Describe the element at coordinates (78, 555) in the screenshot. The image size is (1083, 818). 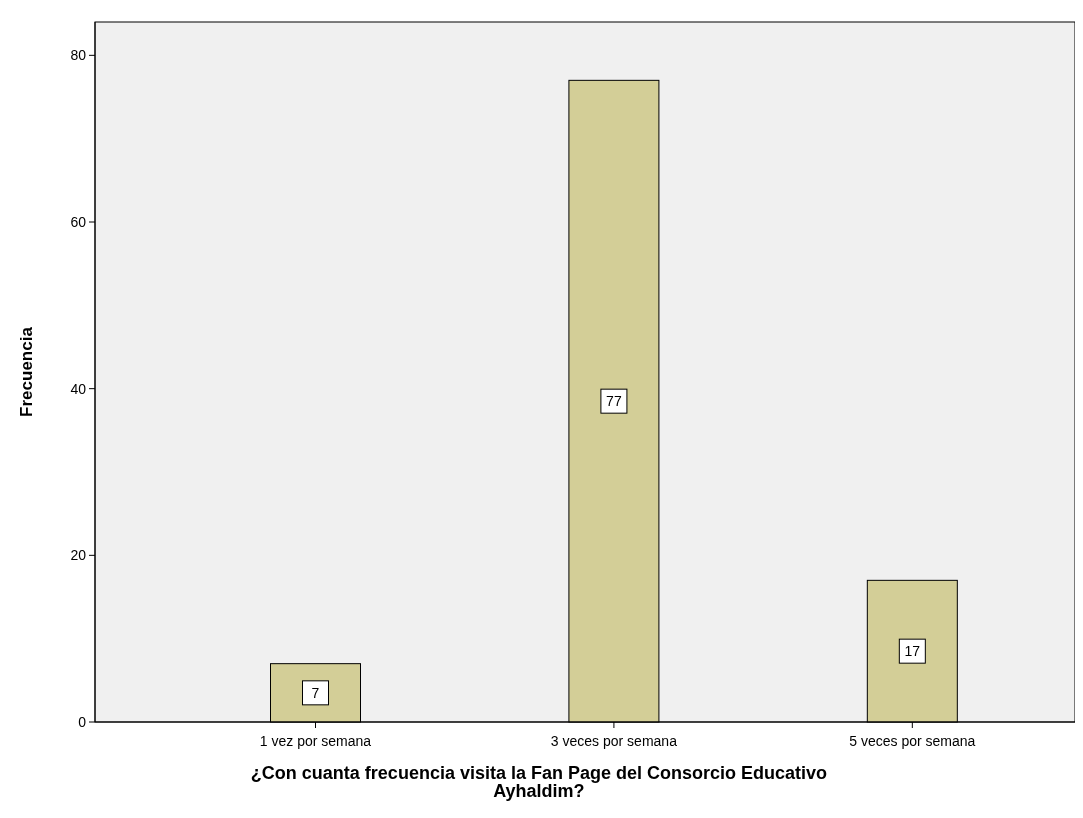
I see `y-tick-label: 20` at that location.